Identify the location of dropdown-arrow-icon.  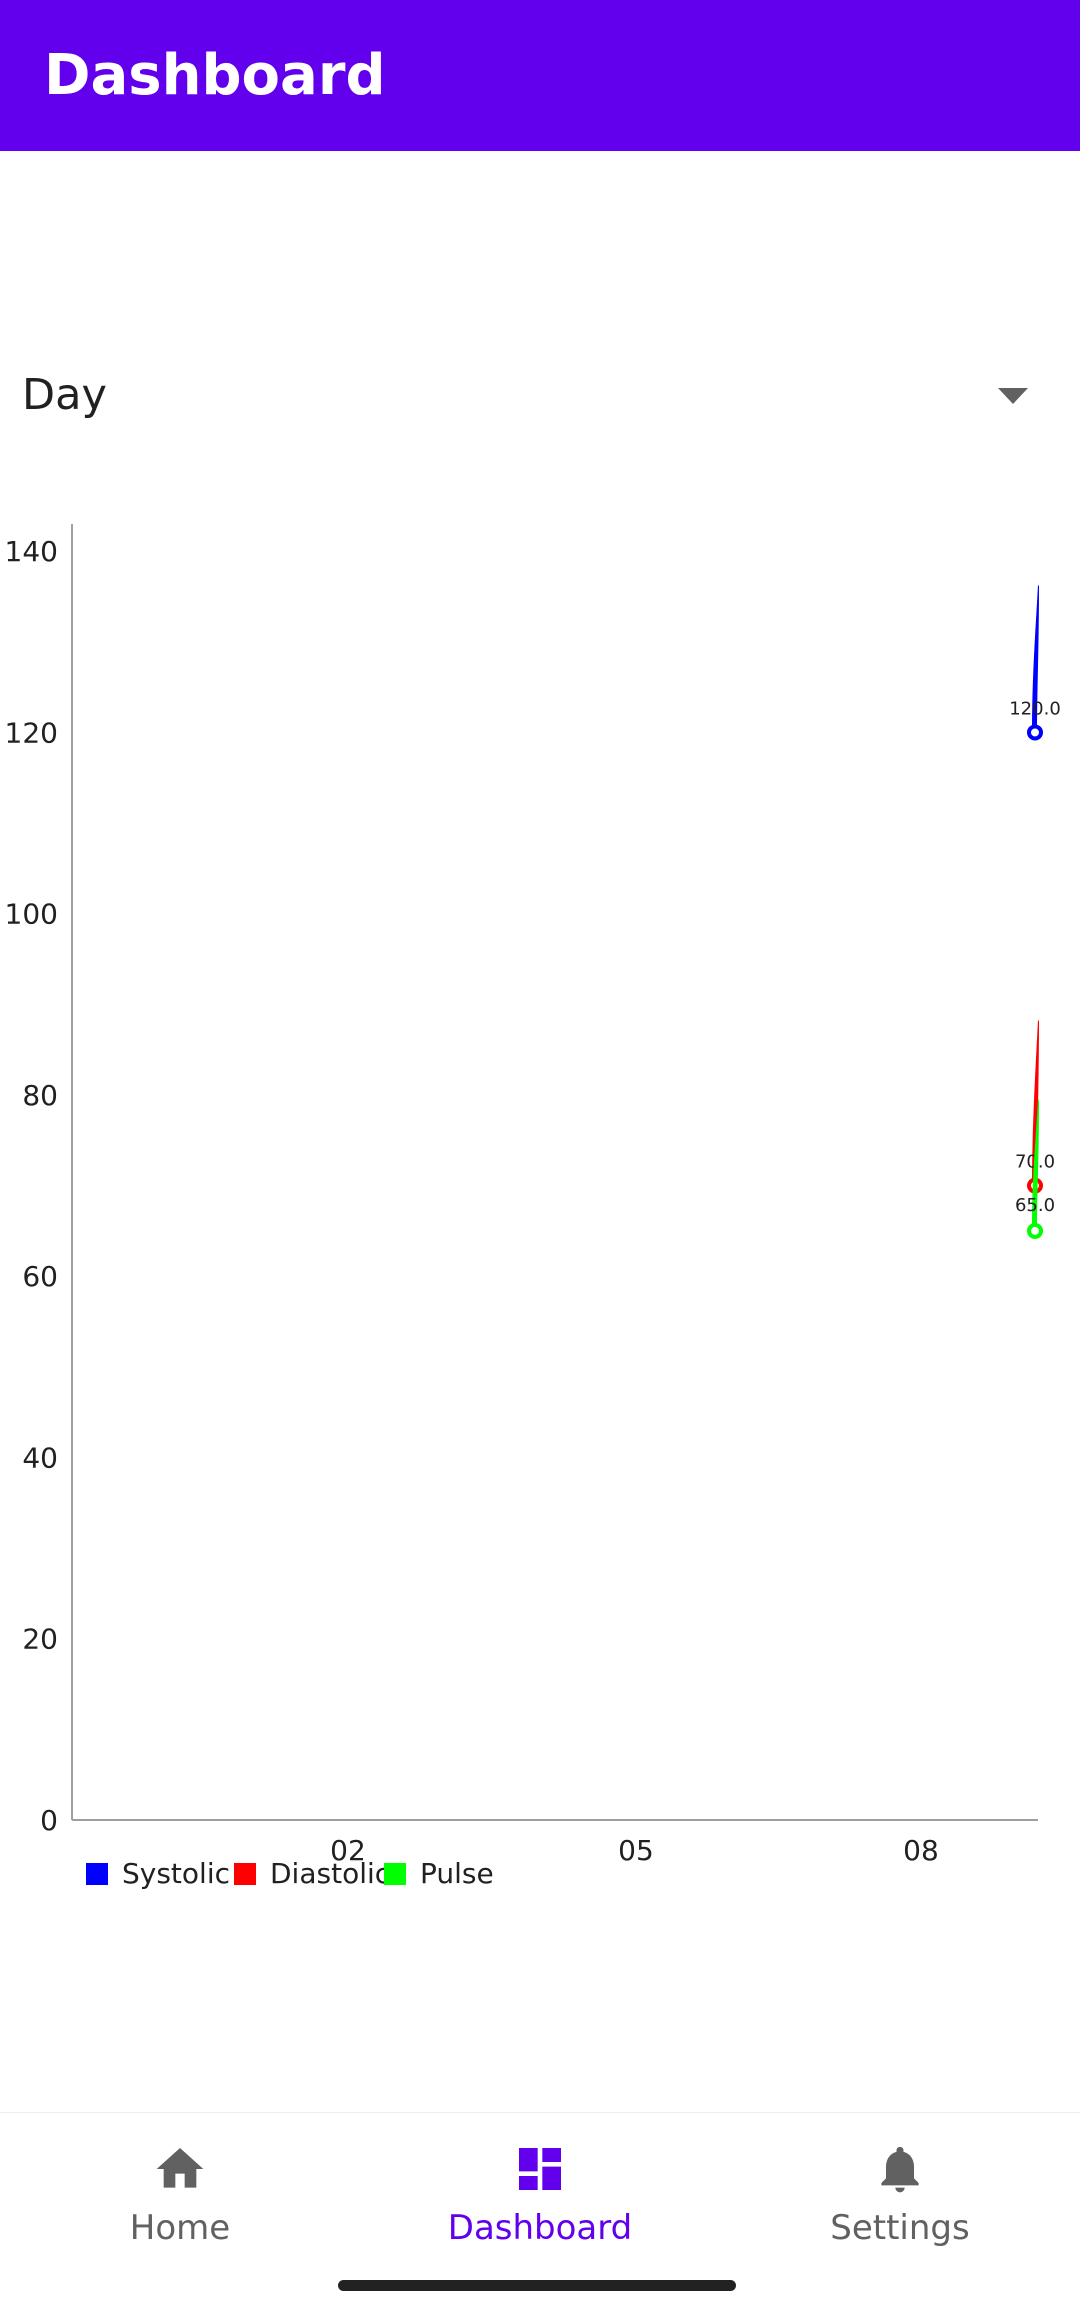
(1013, 396).